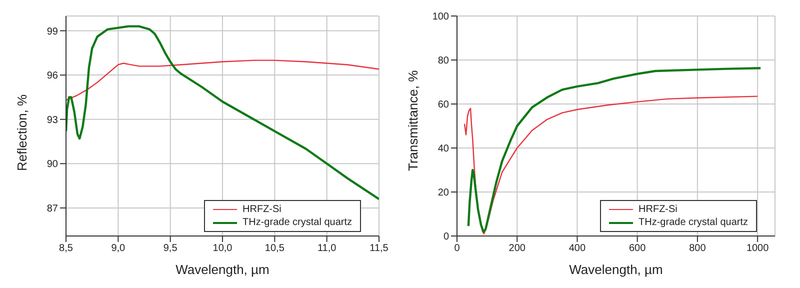 This screenshot has width=800, height=288. I want to click on x-tick-label: 10,5, so click(274, 248).